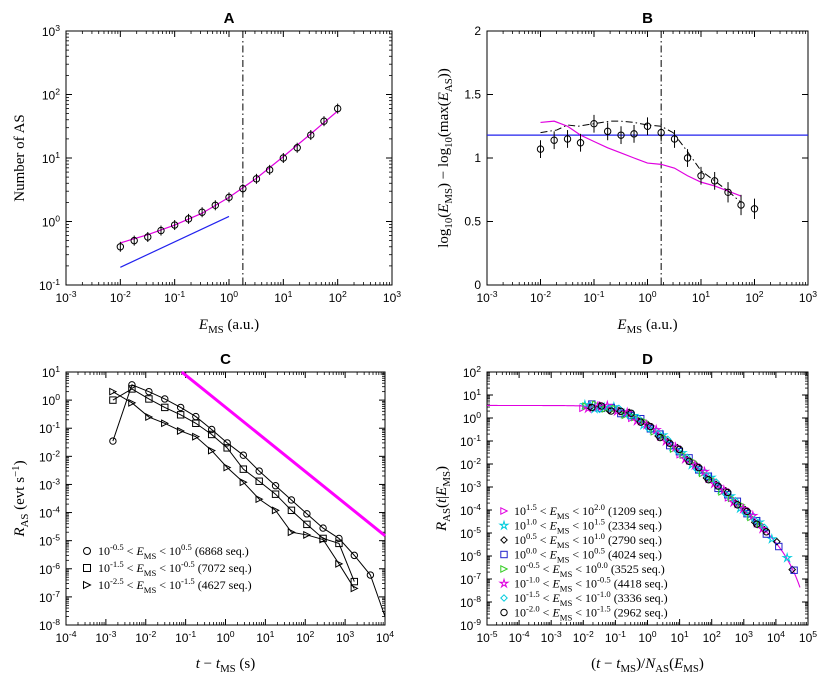 The image size is (830, 675). Describe the element at coordinates (470, 487) in the screenshot. I see `y-tick-label: 10⁻³` at that location.